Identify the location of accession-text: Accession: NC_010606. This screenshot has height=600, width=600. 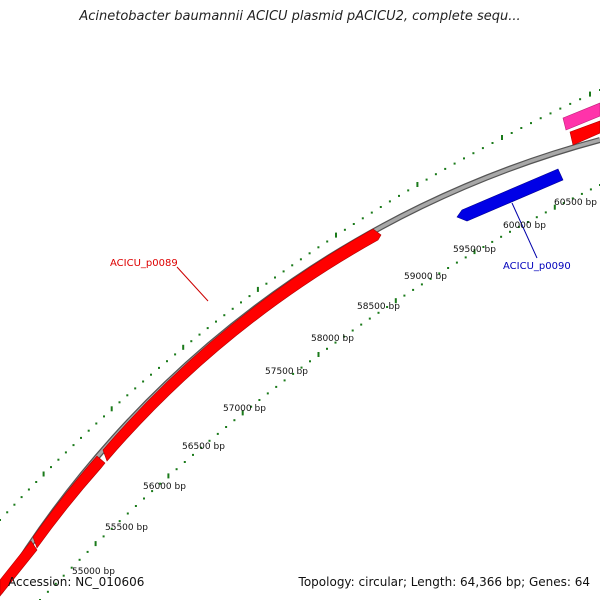
(76, 582).